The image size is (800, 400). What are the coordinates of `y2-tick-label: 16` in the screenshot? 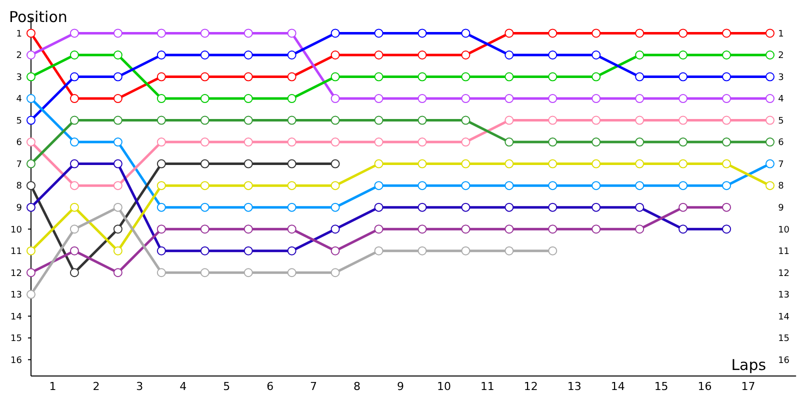 It's located at (784, 361).